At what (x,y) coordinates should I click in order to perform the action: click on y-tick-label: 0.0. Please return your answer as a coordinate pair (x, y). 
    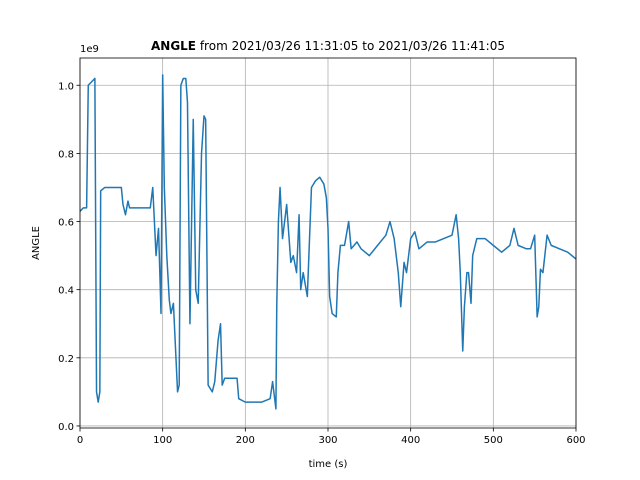
    Looking at the image, I should click on (66, 427).